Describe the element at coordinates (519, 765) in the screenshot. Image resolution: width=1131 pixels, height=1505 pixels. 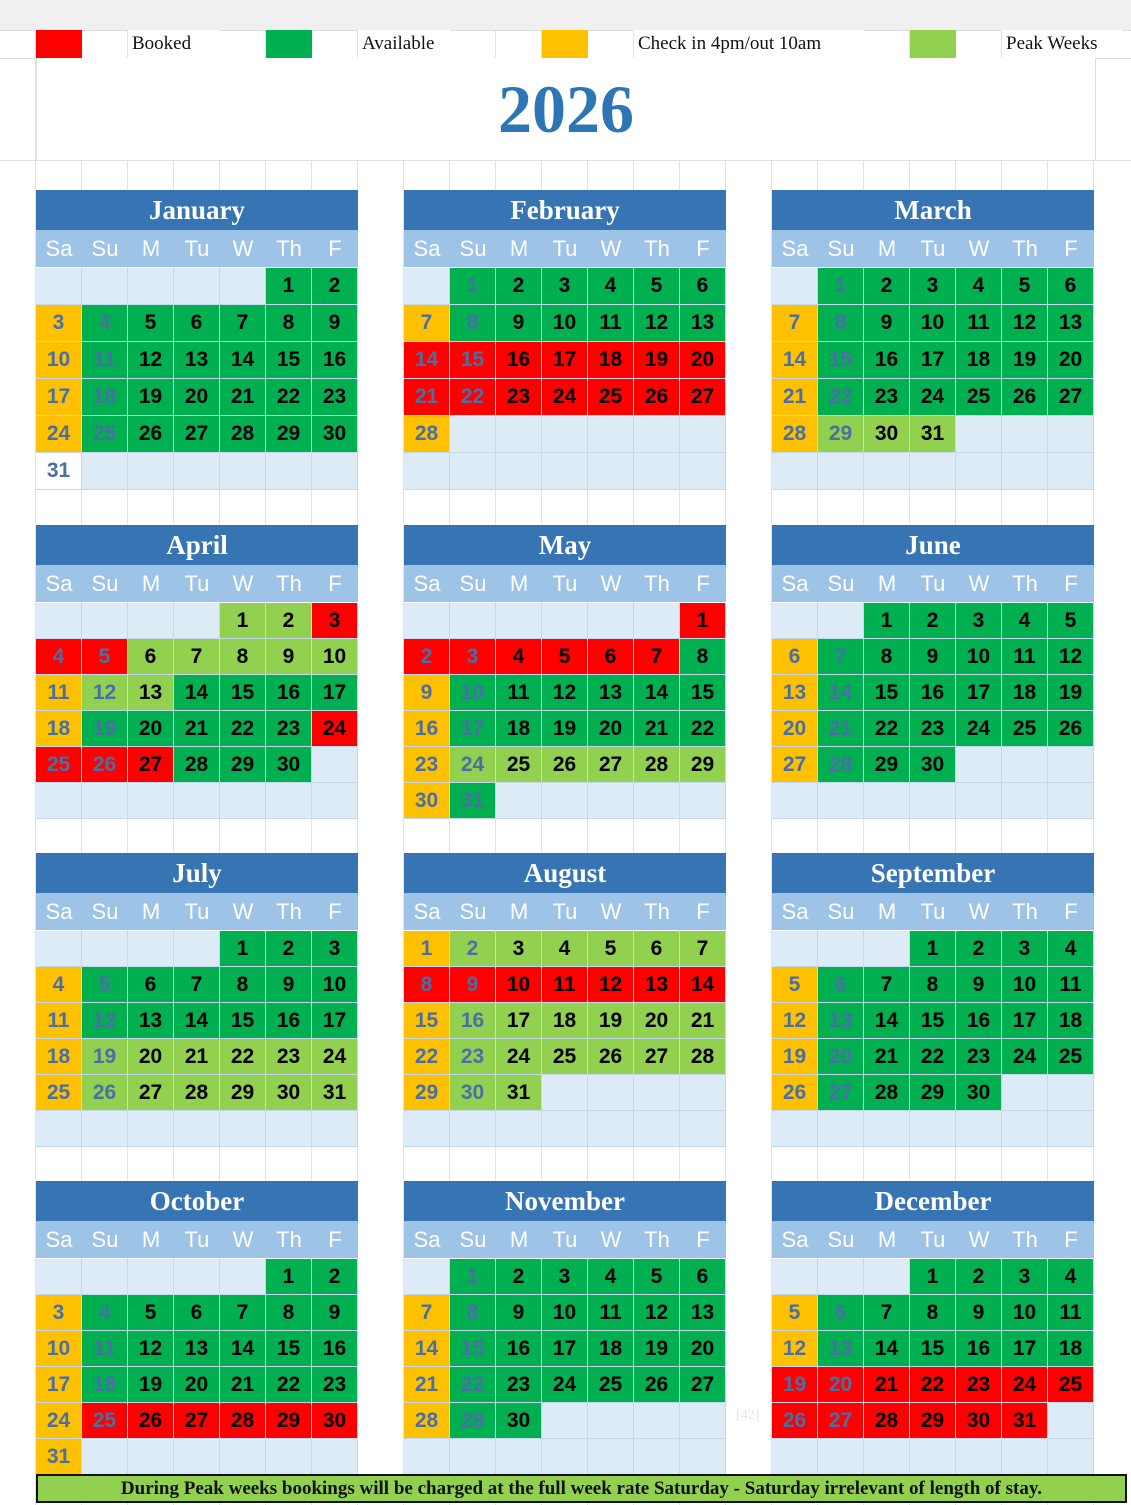
I see `day-cell: 25` at that location.